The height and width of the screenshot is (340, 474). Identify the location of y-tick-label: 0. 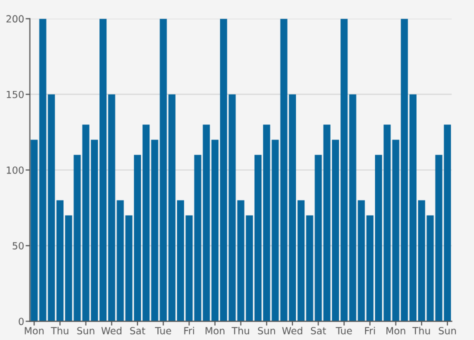
(21, 322).